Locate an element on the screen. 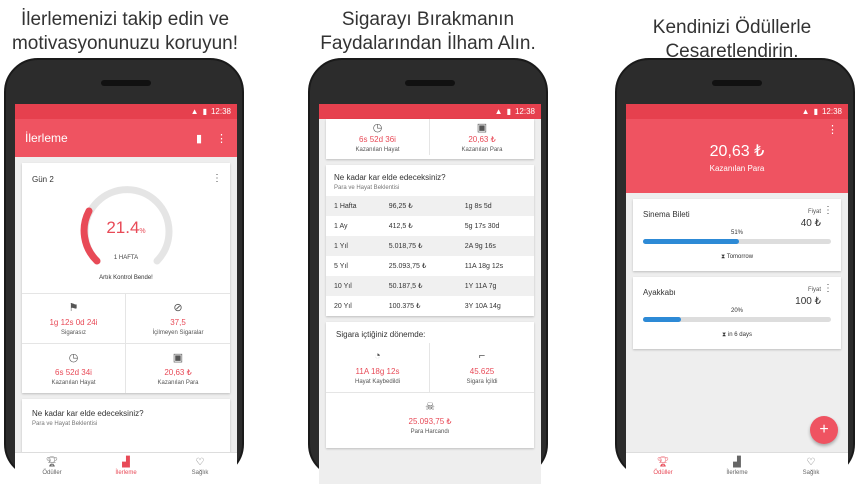 Image resolution: width=859 pixels, height=484 pixels. total-label: Kazanılan Para is located at coordinates (737, 168).